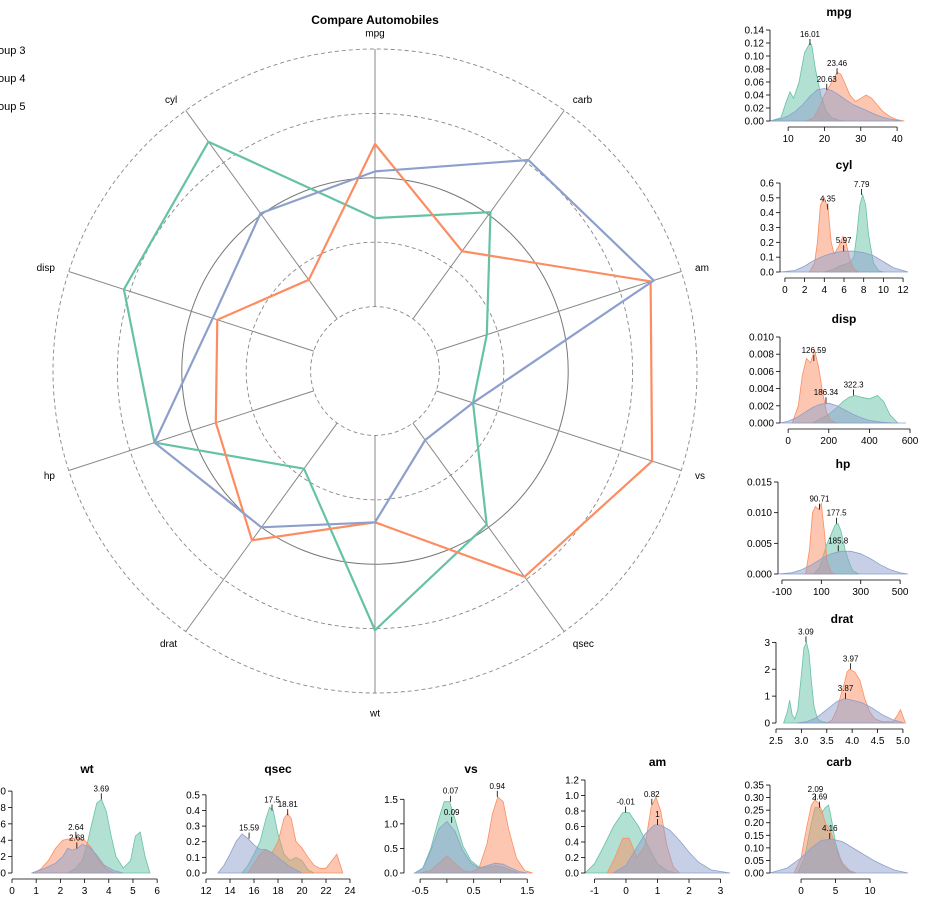 This screenshot has height=902, width=940. I want to click on x-tick-label-drat-5: 5.0, so click(903, 741).